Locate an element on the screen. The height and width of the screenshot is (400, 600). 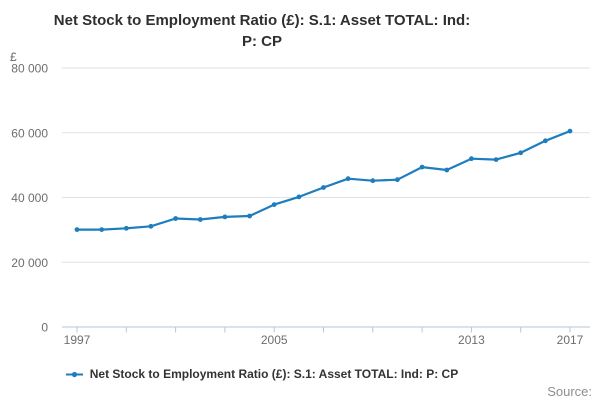
x-axis-tick-label: 2017 is located at coordinates (570, 340).